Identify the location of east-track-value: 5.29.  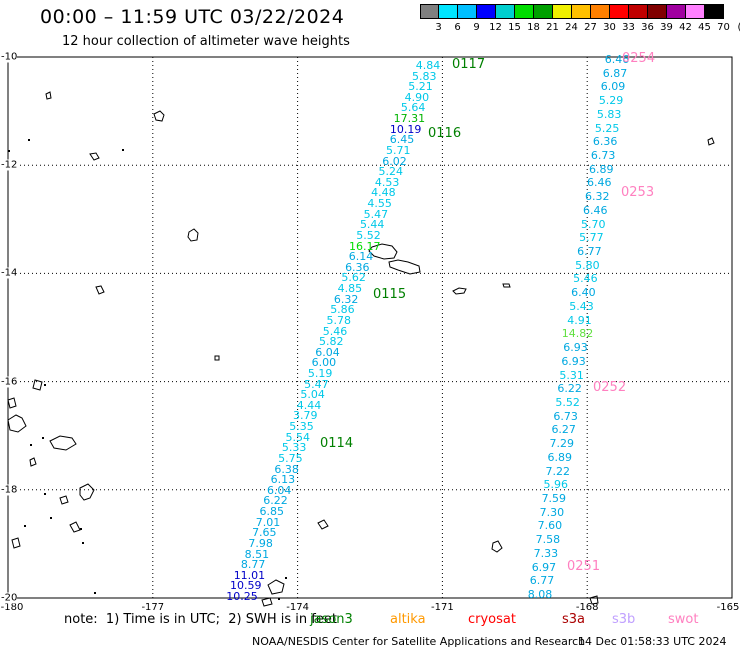
(611, 101).